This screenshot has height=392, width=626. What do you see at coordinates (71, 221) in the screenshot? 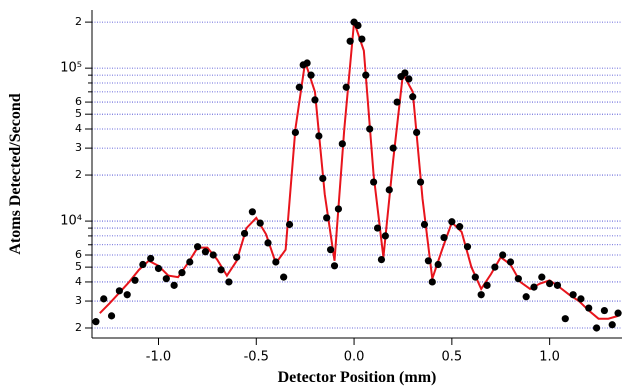
I see `y-tick-label: 10⁴` at bounding box center [71, 221].